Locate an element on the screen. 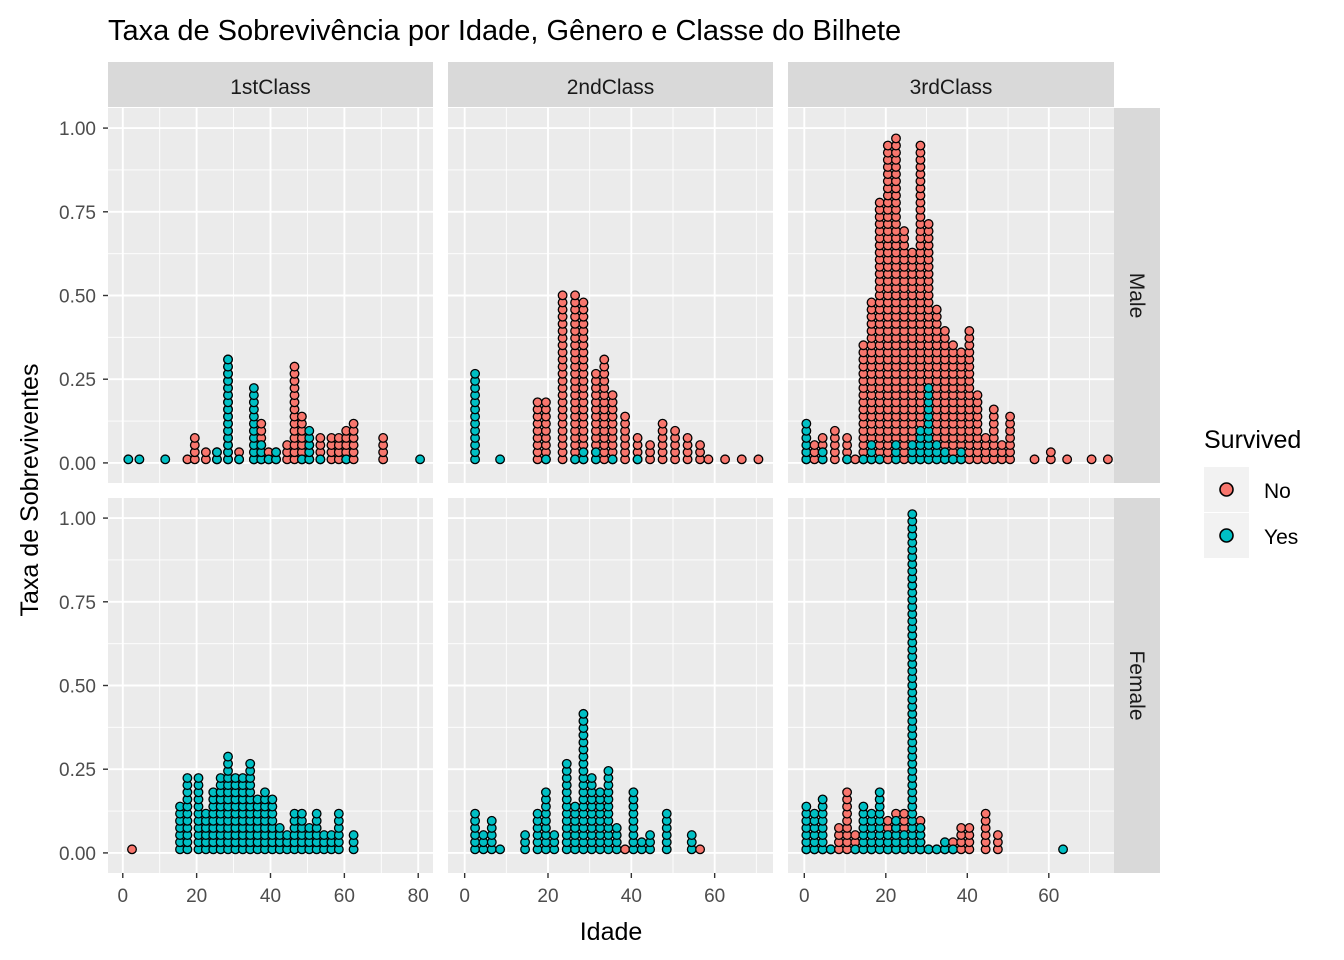 Image resolution: width=1344 pixels, height=960 pixels. strip-label-male: Male is located at coordinates (1136, 296).